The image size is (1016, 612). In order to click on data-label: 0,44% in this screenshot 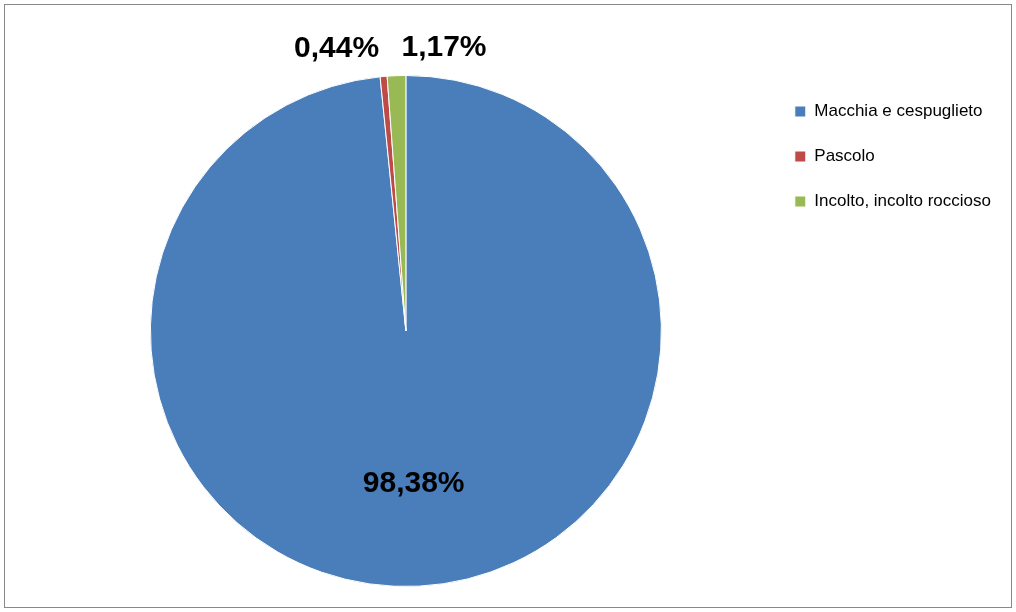, I will do `click(337, 46)`.